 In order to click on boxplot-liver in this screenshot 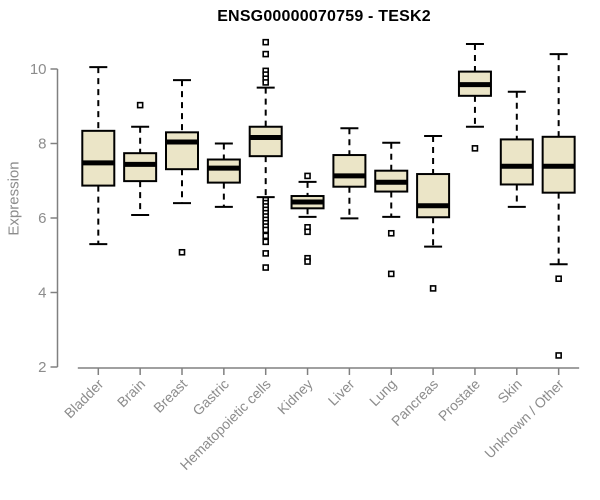, I will do `click(349, 173)`.